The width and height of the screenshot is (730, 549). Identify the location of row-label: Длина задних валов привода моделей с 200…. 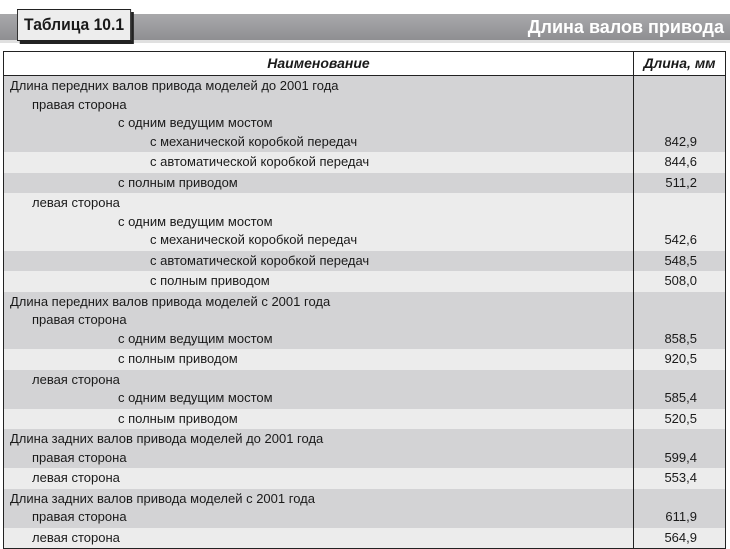
(162, 498).